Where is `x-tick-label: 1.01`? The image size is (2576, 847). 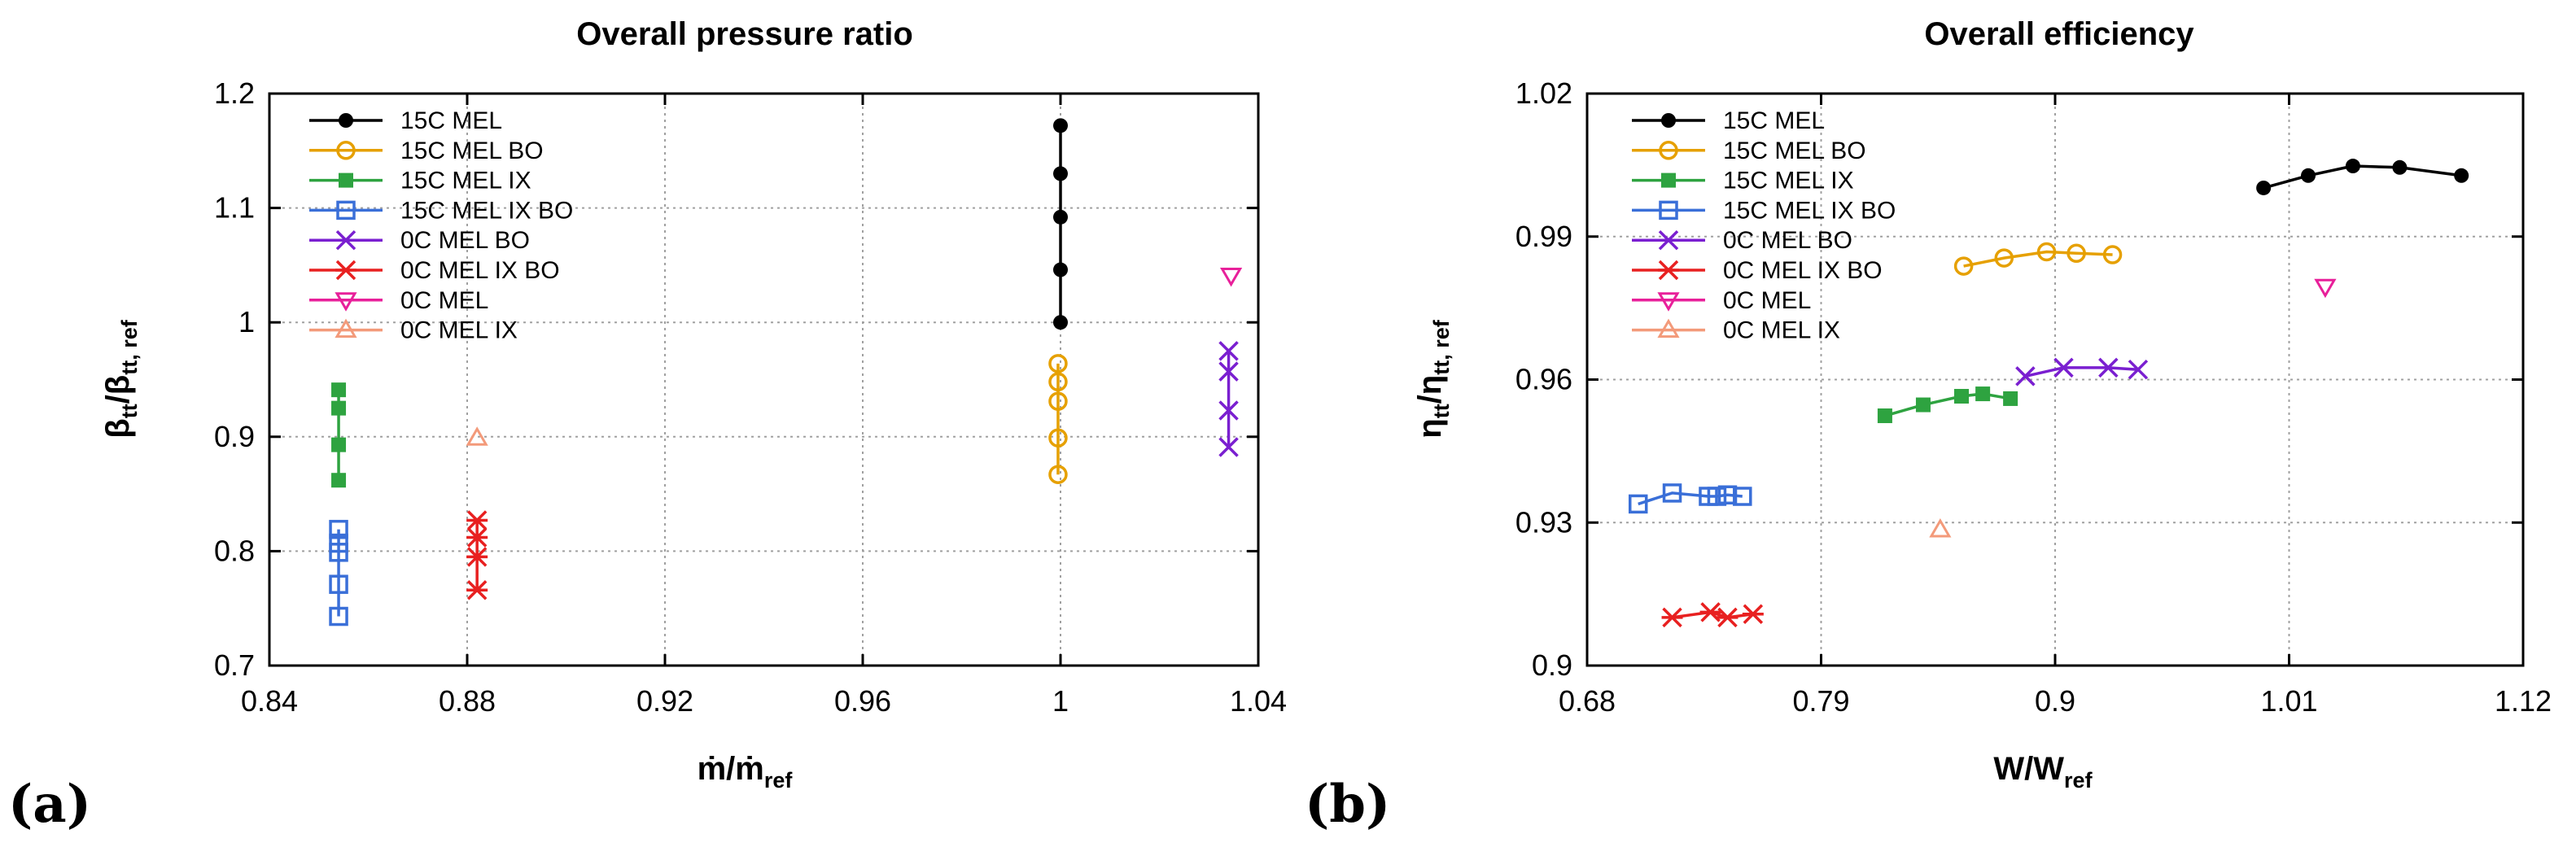
x-tick-label: 1.01 is located at coordinates (2288, 701).